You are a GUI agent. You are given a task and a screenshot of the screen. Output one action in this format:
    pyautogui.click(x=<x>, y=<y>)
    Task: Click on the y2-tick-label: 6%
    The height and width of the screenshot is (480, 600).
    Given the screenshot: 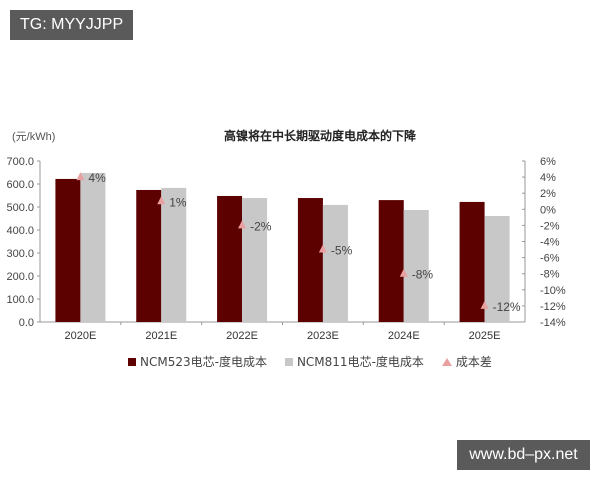 What is the action you would take?
    pyautogui.click(x=548, y=162)
    